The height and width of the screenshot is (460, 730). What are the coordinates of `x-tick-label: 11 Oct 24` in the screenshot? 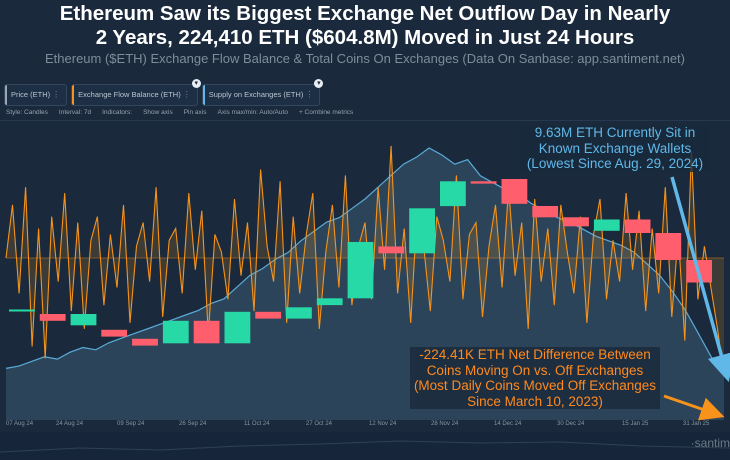 It's located at (257, 424).